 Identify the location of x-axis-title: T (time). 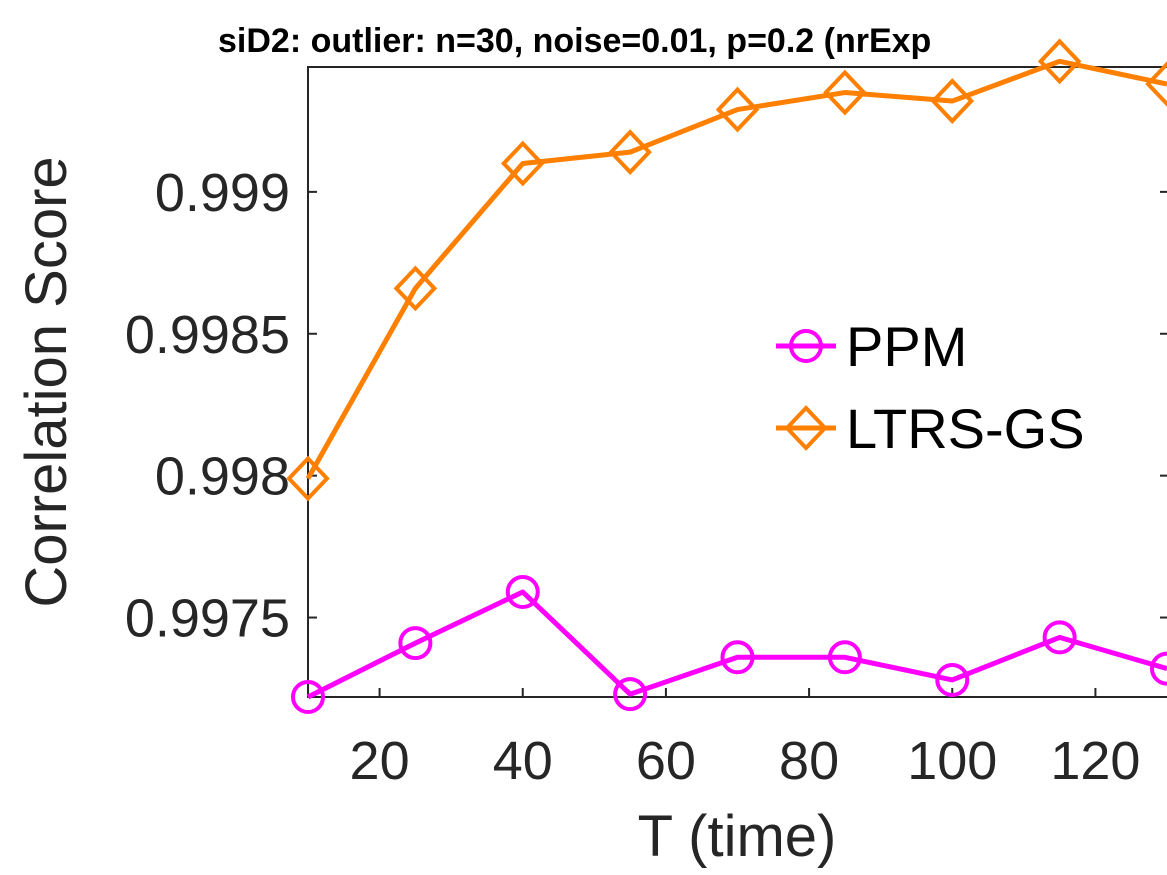
(737, 836).